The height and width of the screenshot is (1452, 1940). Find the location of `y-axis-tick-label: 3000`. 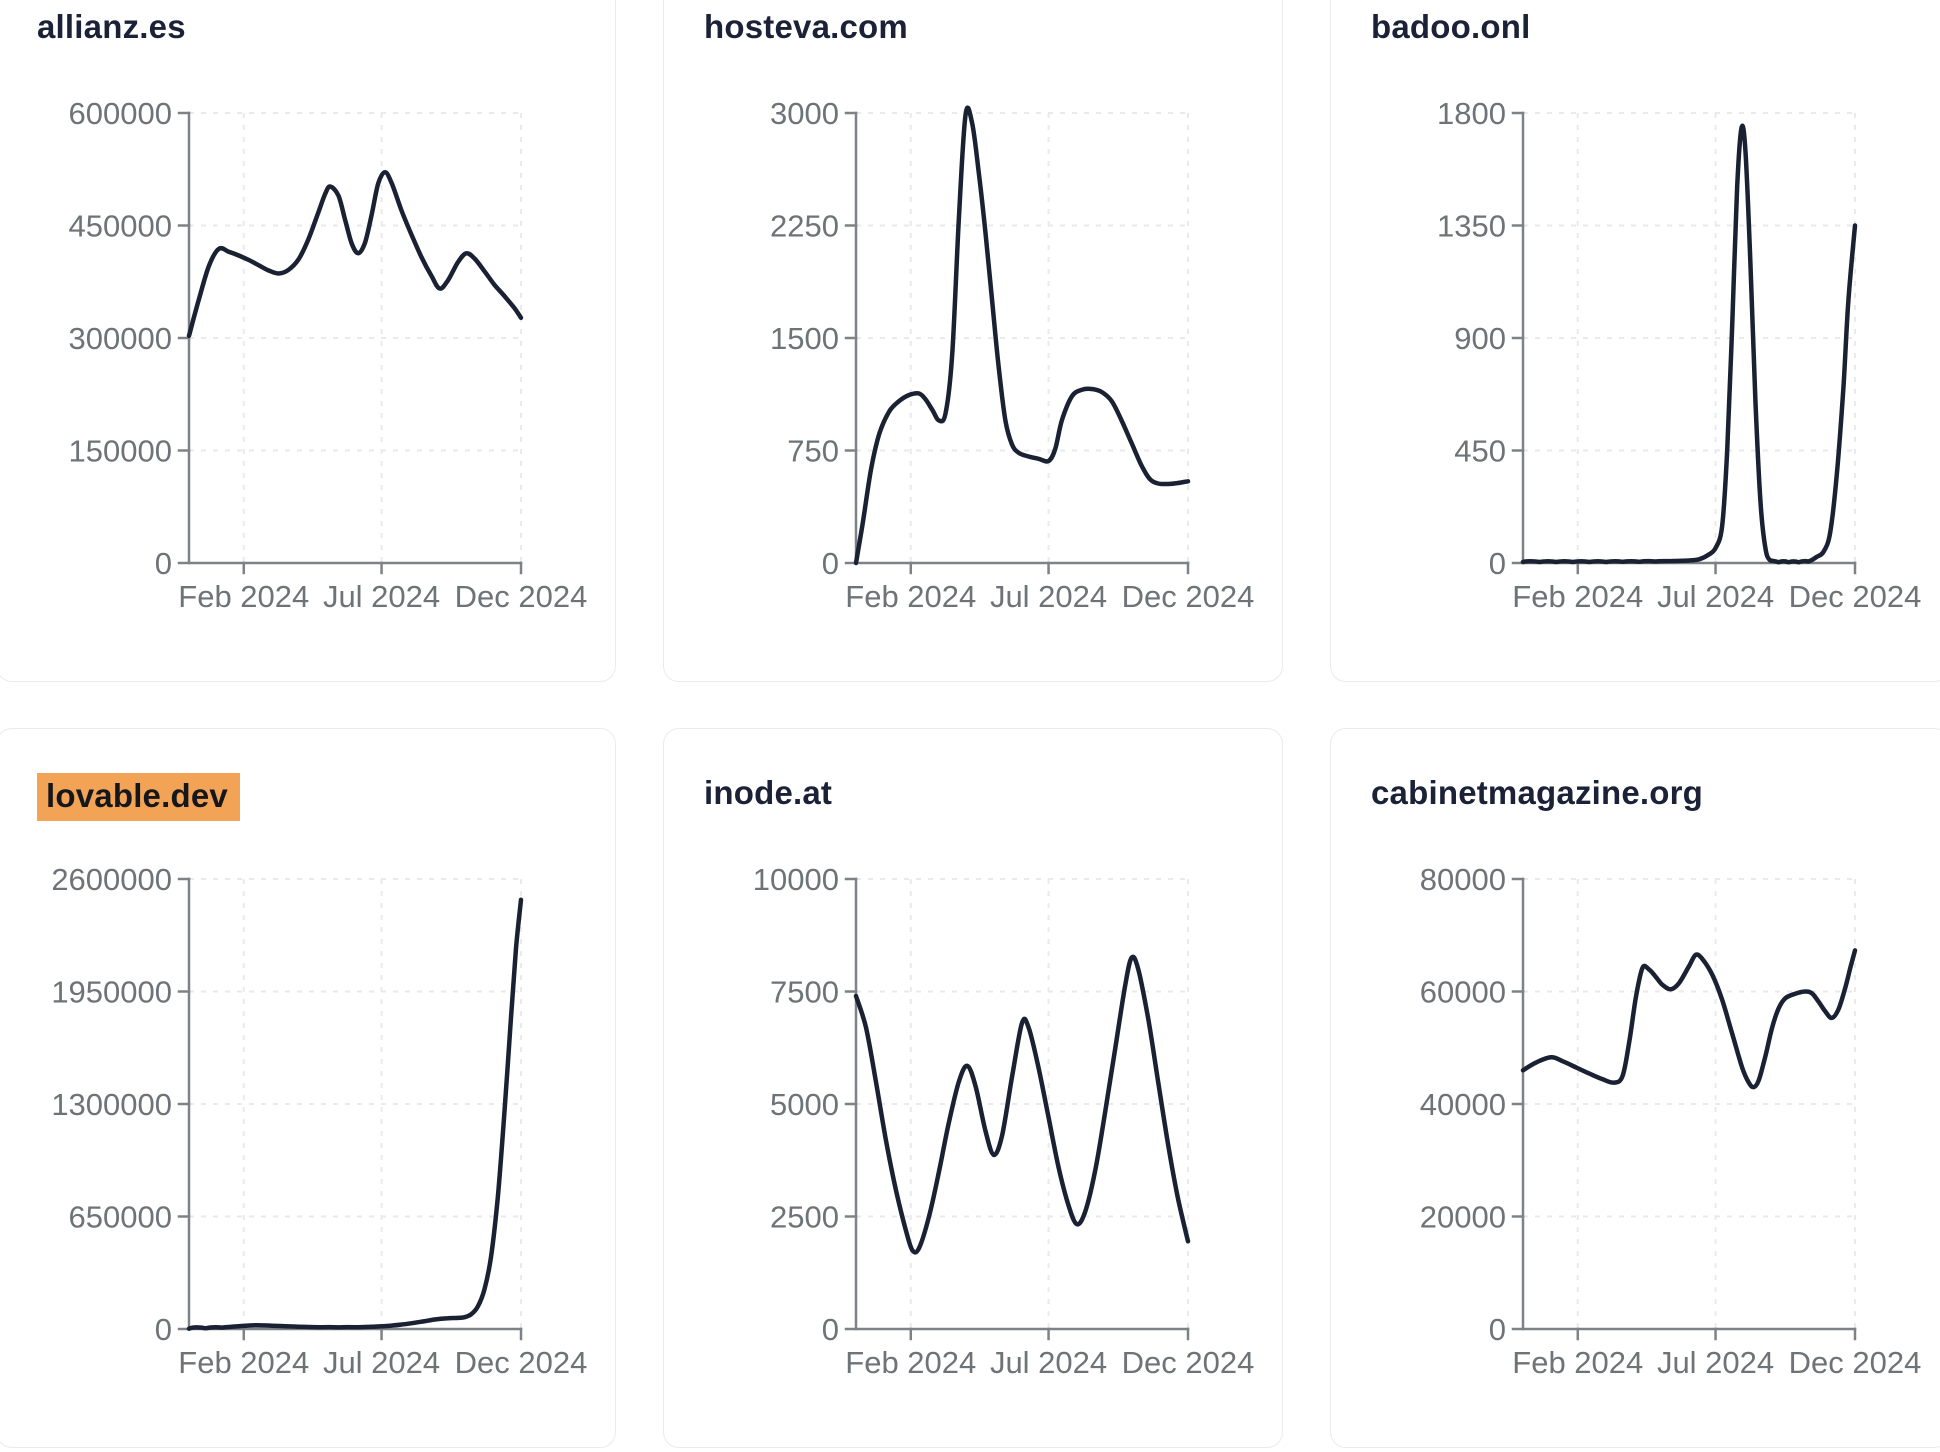

y-axis-tick-label: 3000 is located at coordinates (804, 113).